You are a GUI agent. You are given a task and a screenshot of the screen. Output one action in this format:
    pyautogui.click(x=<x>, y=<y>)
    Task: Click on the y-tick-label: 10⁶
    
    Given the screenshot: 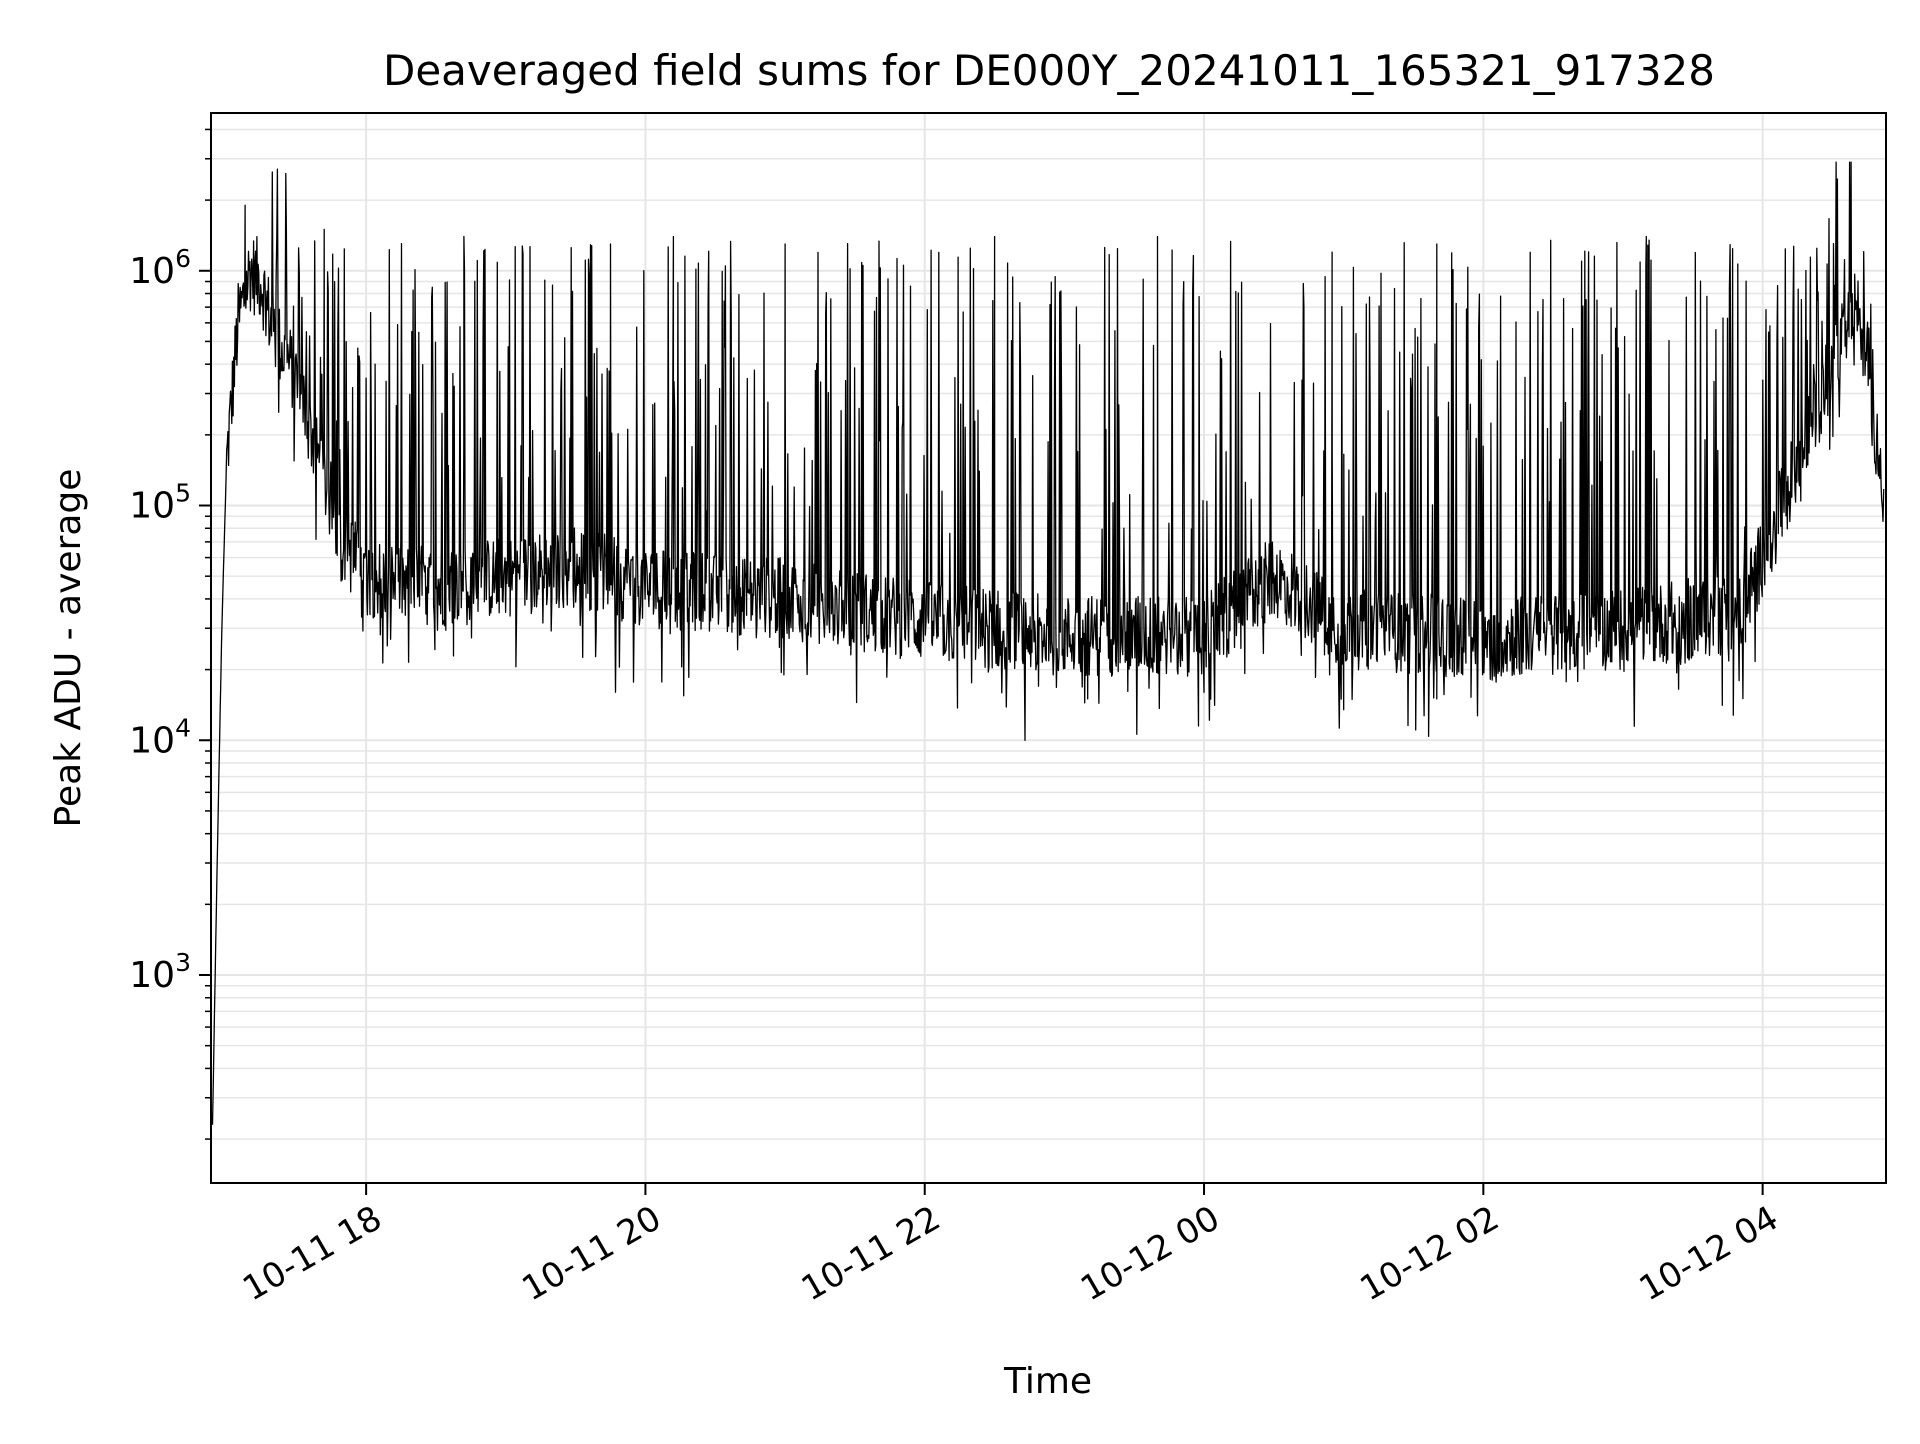 What is the action you would take?
    pyautogui.click(x=160, y=268)
    